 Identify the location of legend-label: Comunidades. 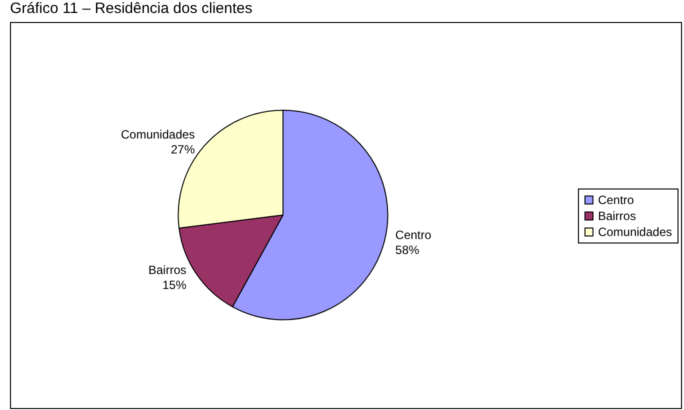
(635, 232).